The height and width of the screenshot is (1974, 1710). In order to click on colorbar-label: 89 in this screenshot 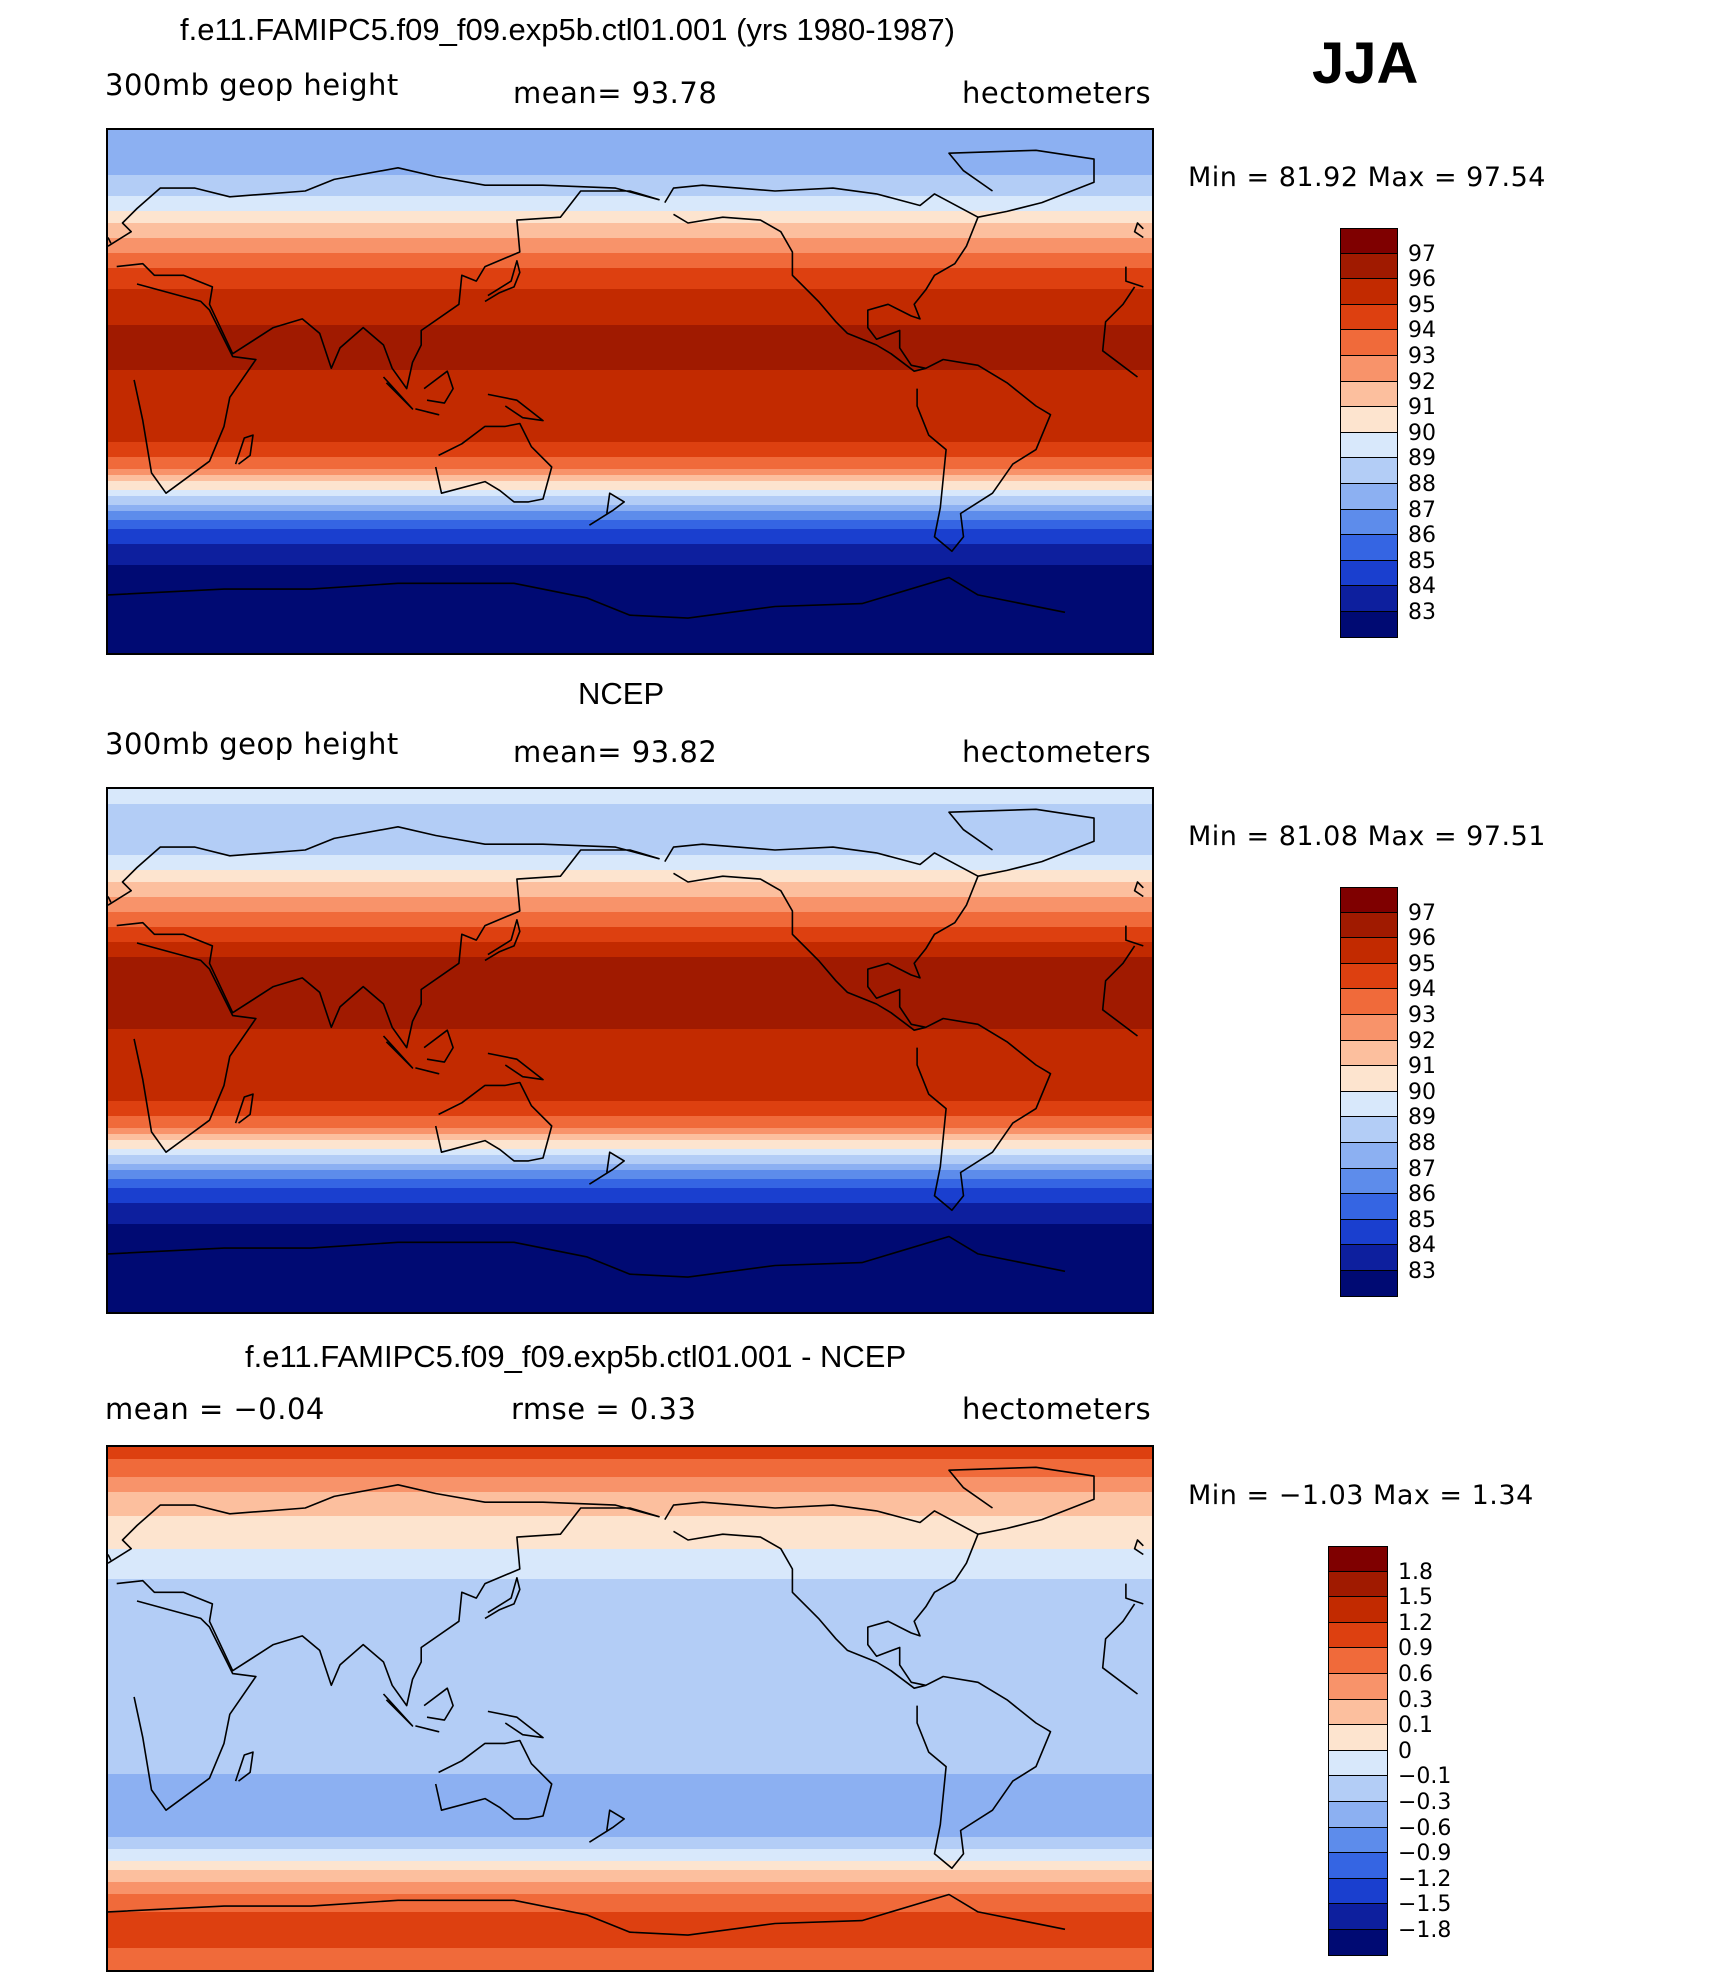, I will do `click(1422, 1118)`.